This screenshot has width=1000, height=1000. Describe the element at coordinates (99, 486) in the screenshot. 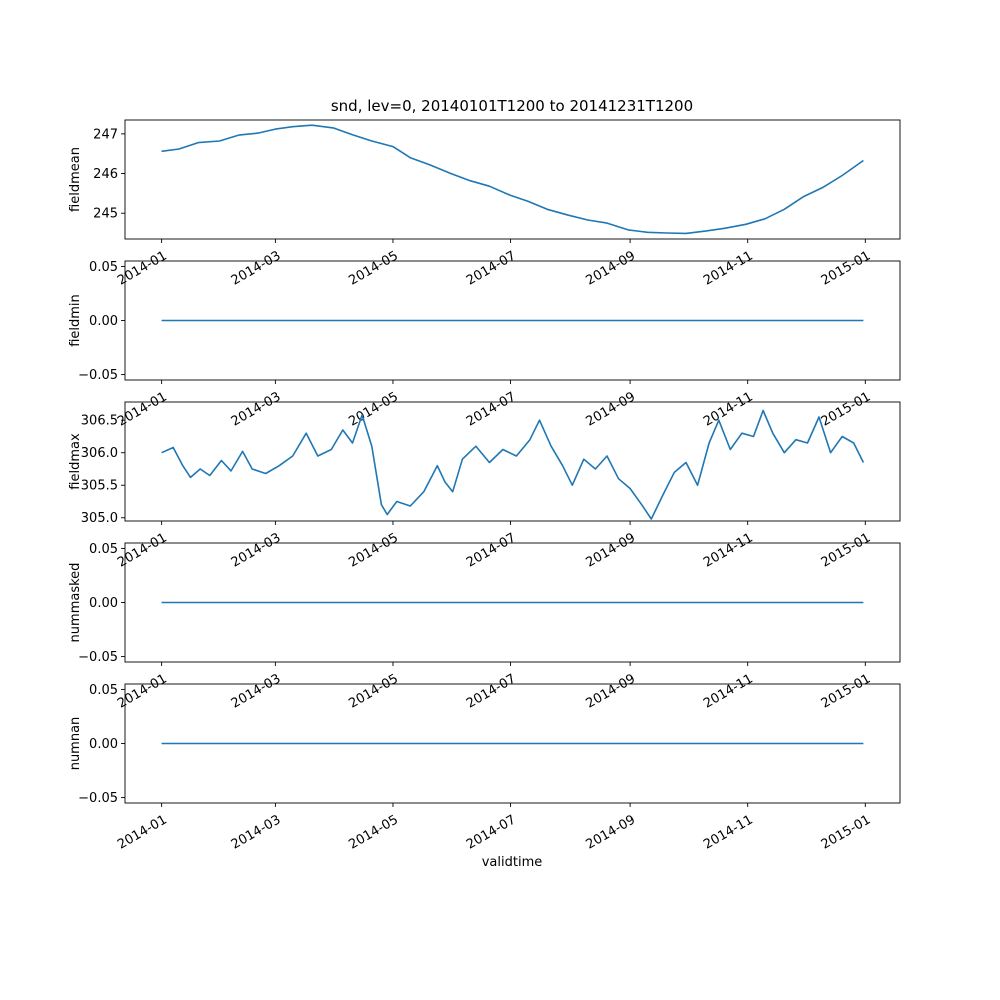

I see `y-tick-label: 305.5` at that location.